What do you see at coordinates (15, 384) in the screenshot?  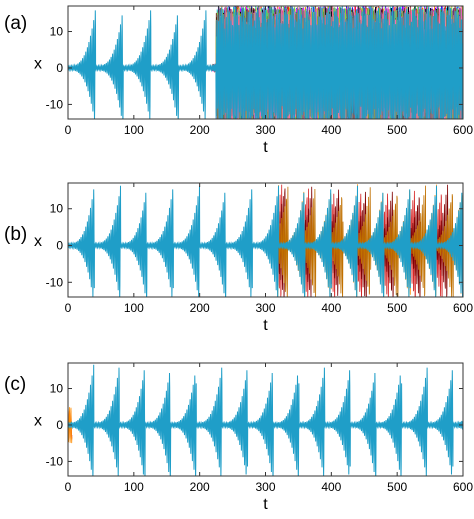 I see `panel-label: (c)` at bounding box center [15, 384].